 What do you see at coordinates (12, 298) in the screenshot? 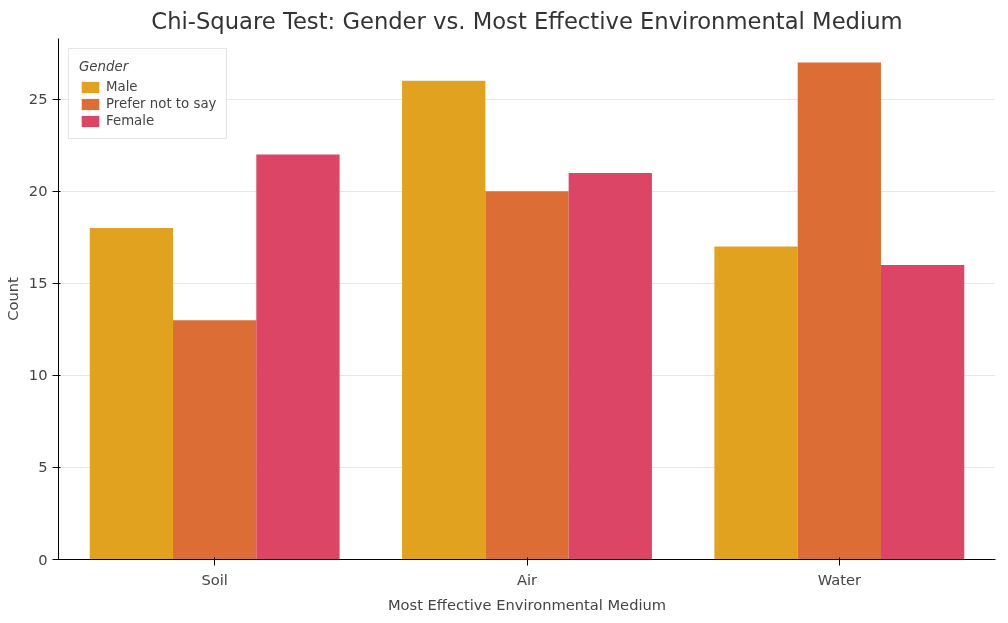
I see `y-axis-title: Count` at bounding box center [12, 298].